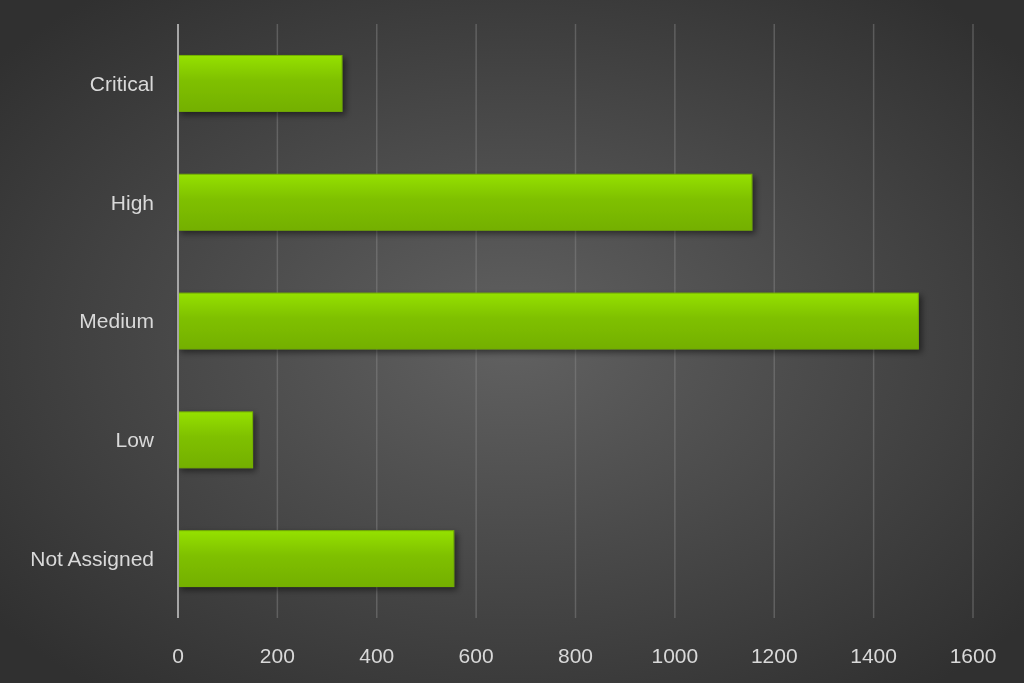 Image resolution: width=1024 pixels, height=683 pixels. I want to click on x-tick-label: 400, so click(377, 655).